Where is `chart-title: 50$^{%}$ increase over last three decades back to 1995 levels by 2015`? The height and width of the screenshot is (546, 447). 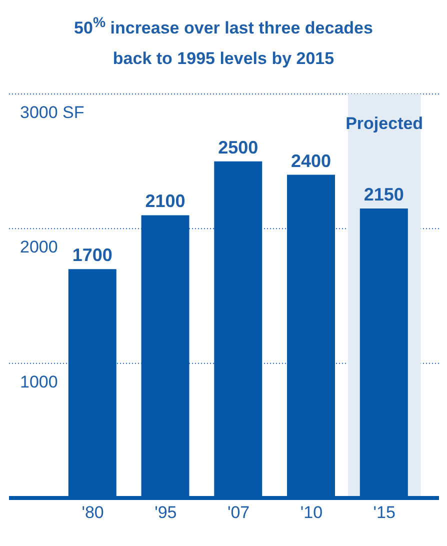 chart-title: 50$^{%}$ increase over last three decades back to 1995 levels by 2015 is located at coordinates (223, 42).